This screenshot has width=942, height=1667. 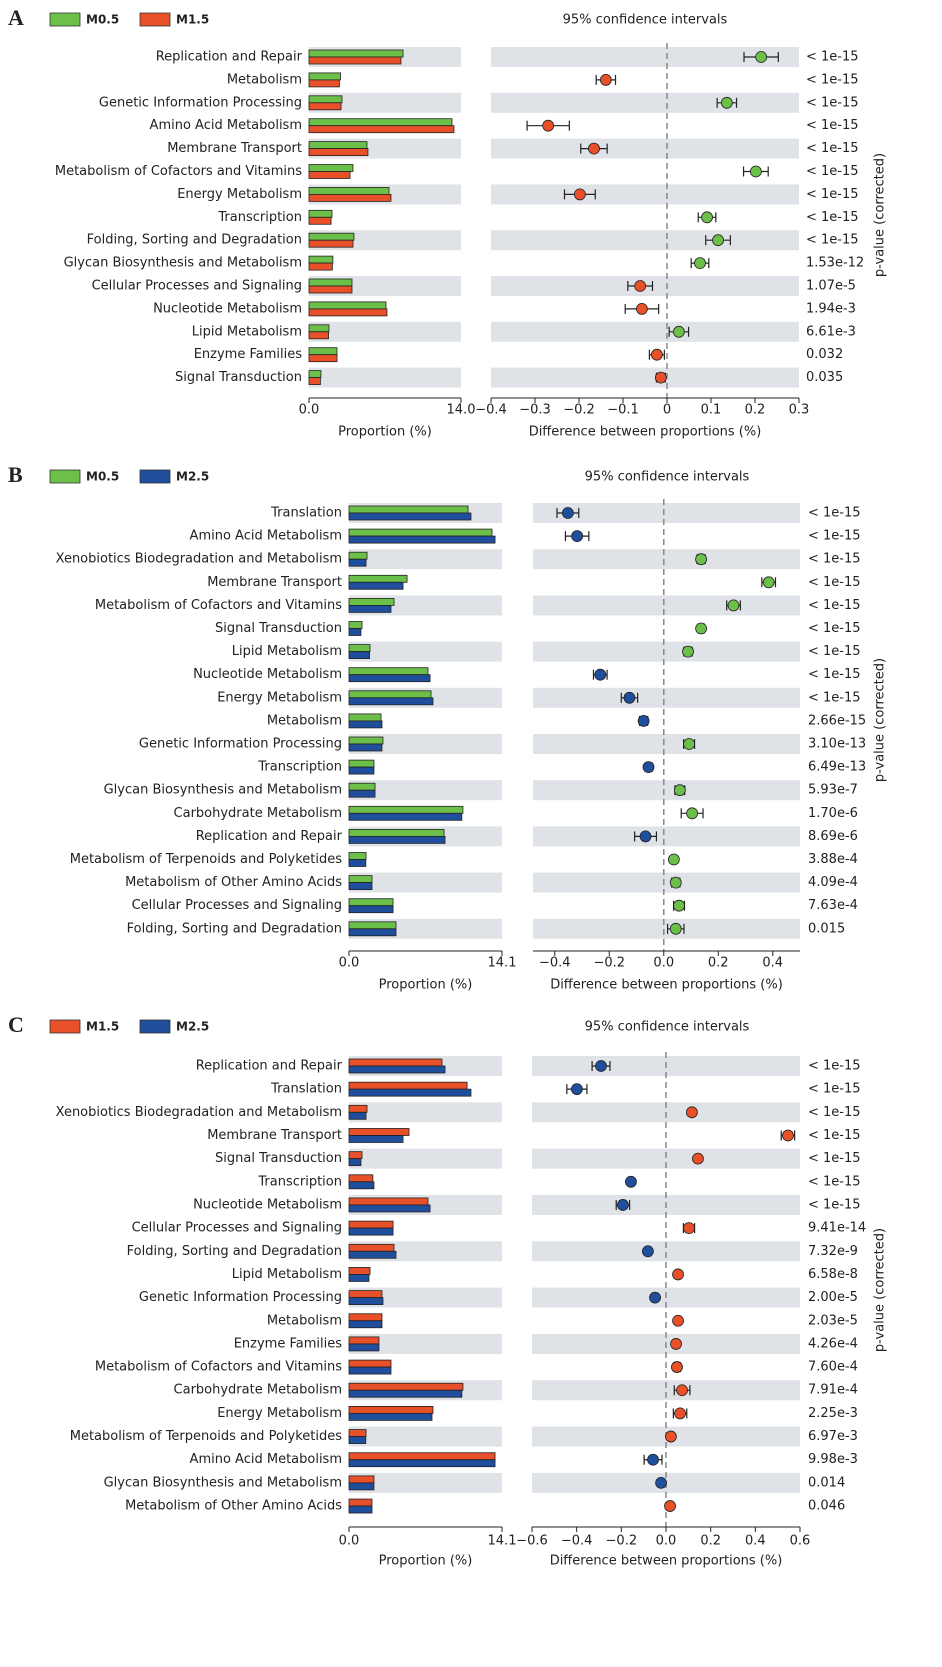 What do you see at coordinates (666, 985) in the screenshot?
I see `x-axis-label: Difference between proportions (%)` at bounding box center [666, 985].